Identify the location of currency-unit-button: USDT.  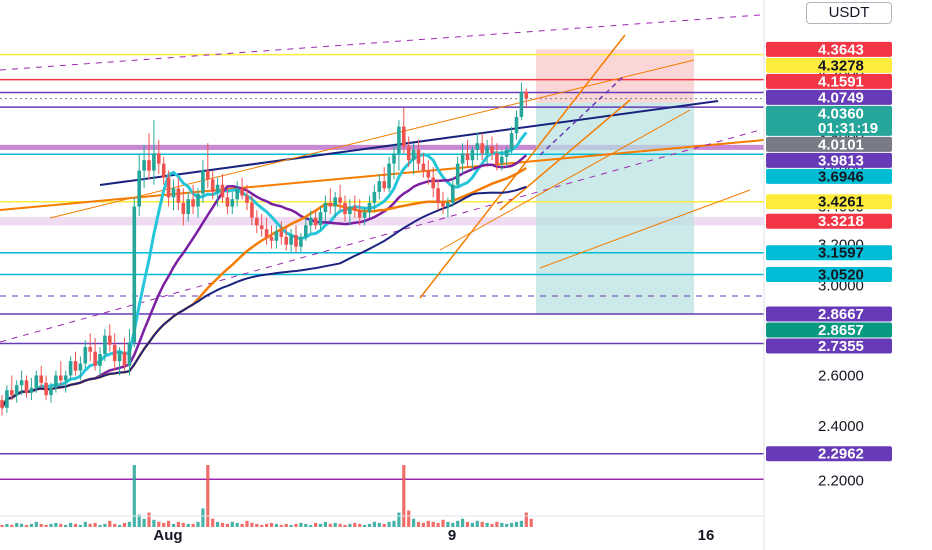
(849, 13).